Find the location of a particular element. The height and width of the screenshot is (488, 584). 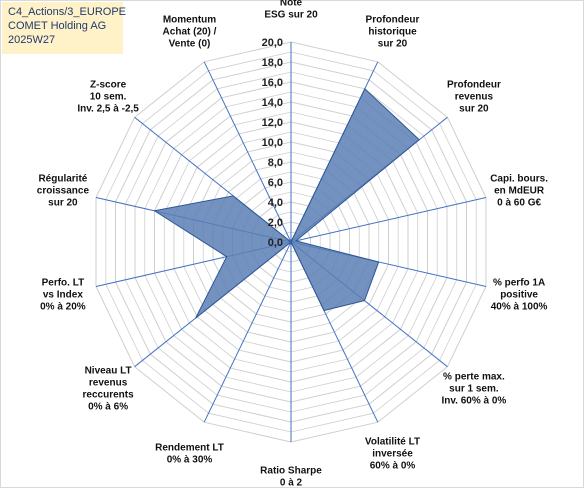

tick-label: 10,0 is located at coordinates (272, 143).